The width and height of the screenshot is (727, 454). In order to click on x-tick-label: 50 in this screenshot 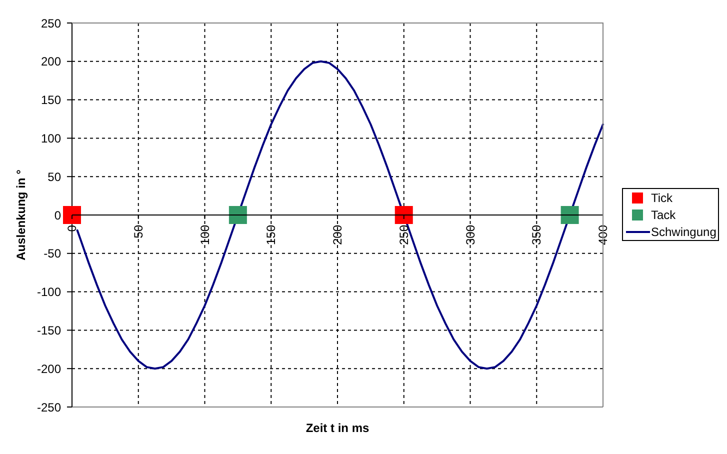, I will do `click(138, 231)`.